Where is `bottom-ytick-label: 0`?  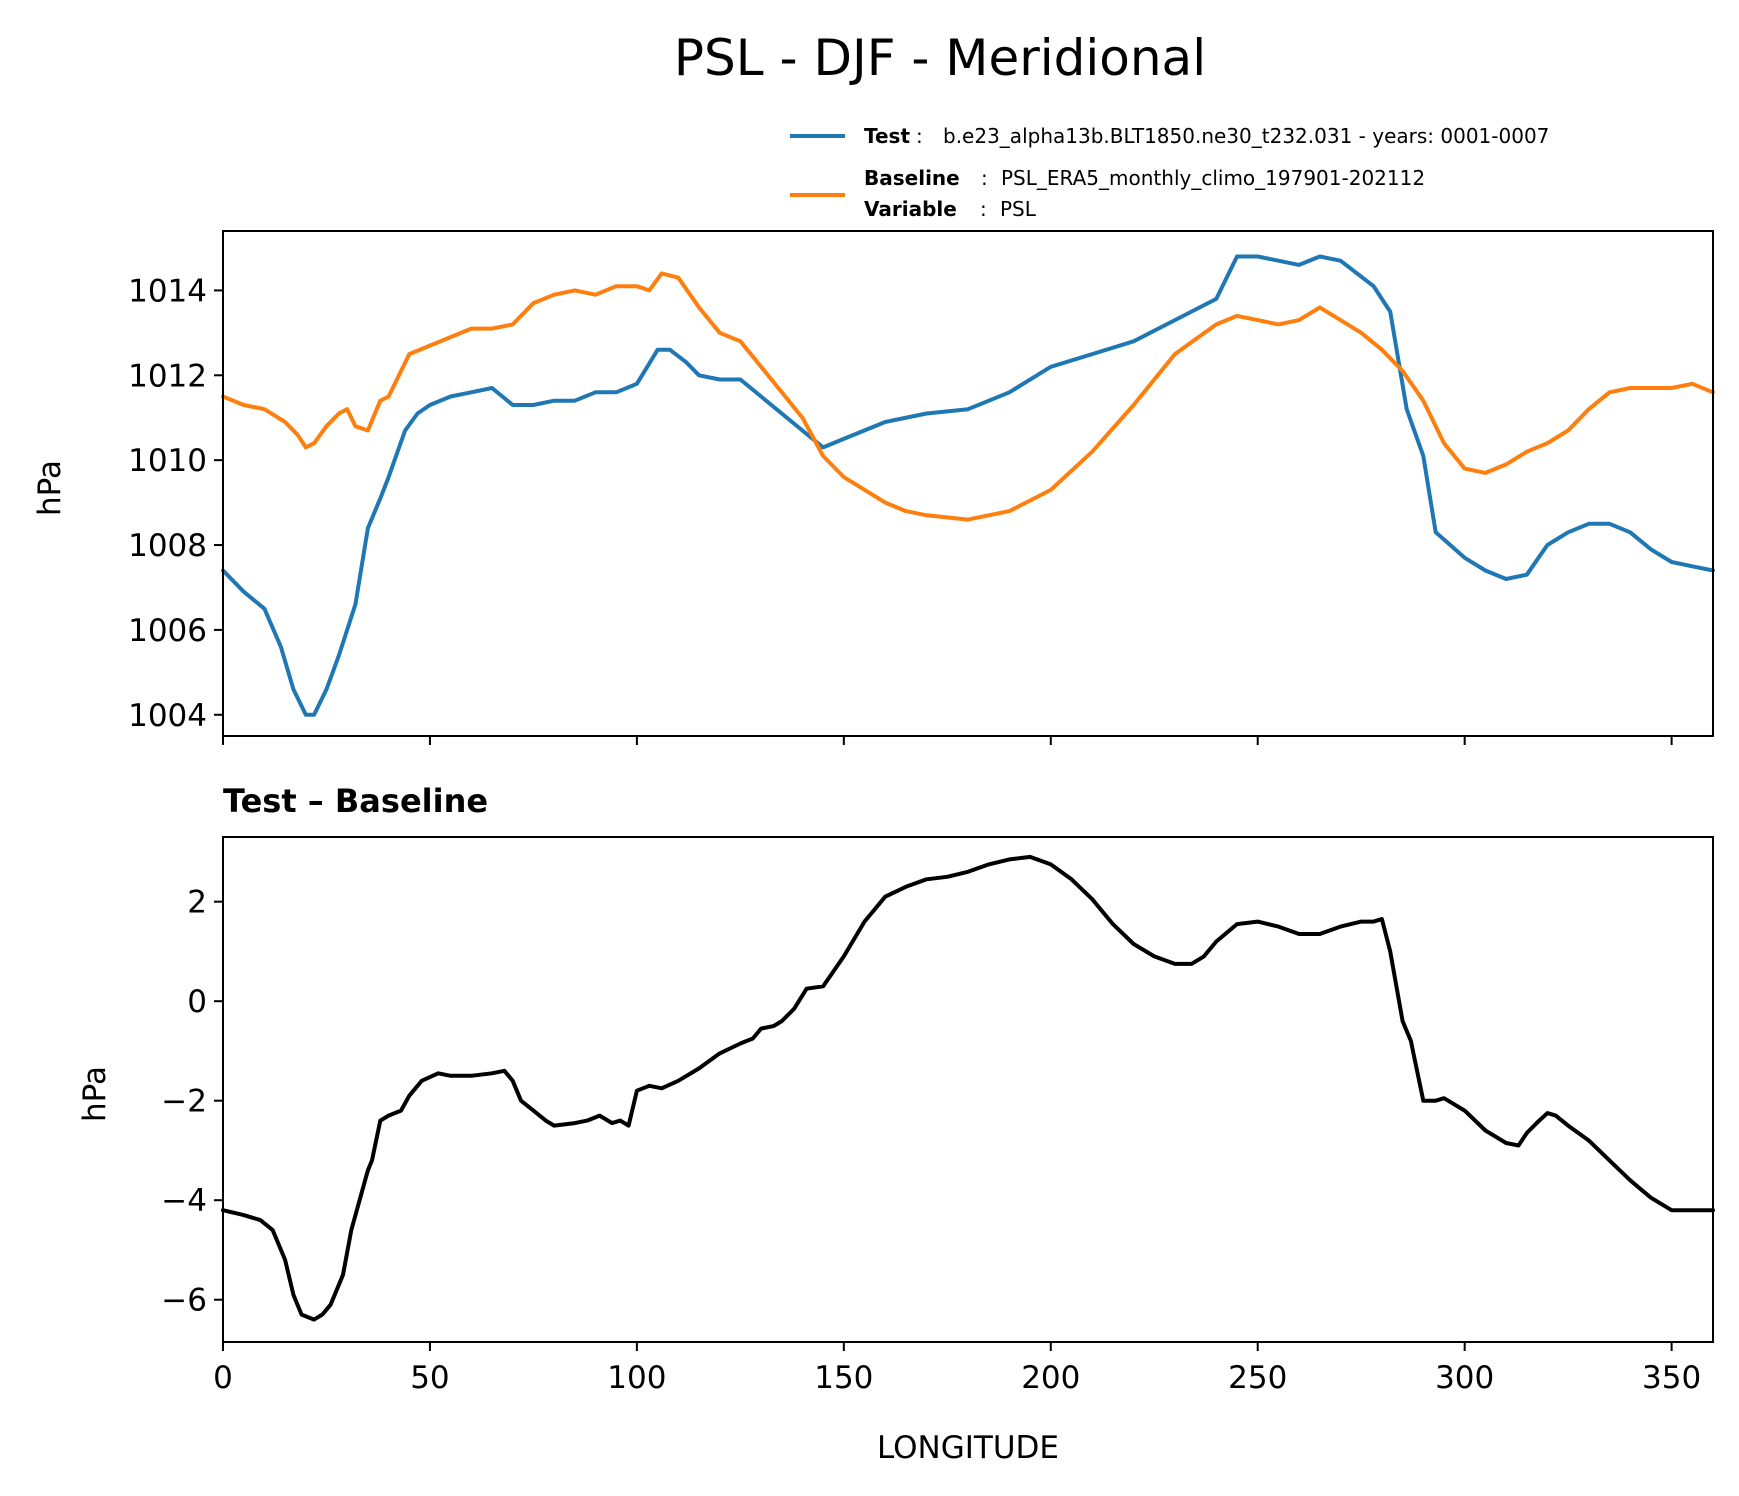
bottom-ytick-label: 0 is located at coordinates (197, 1002).